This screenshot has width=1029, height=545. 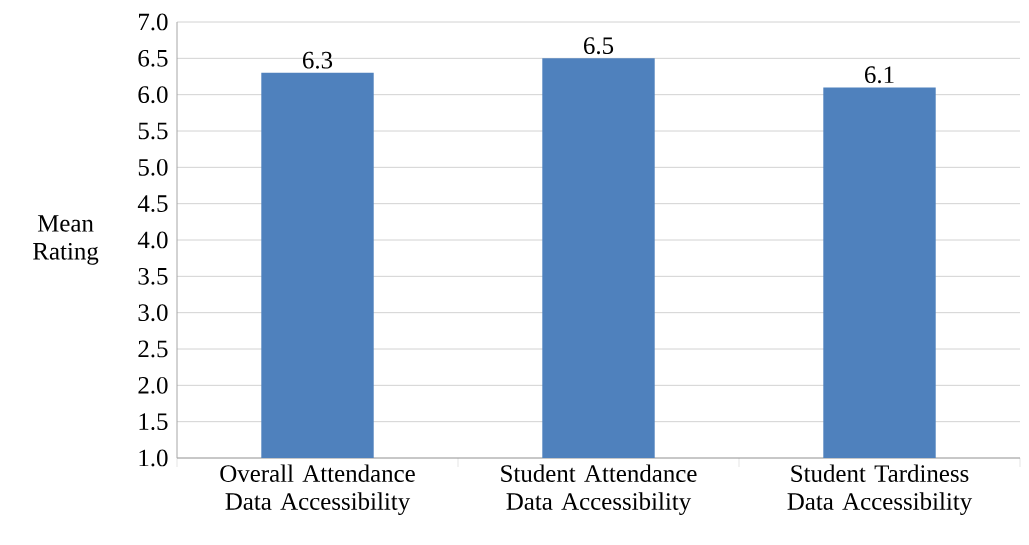 What do you see at coordinates (153, 167) in the screenshot?
I see `y-tick-label: 5.0` at bounding box center [153, 167].